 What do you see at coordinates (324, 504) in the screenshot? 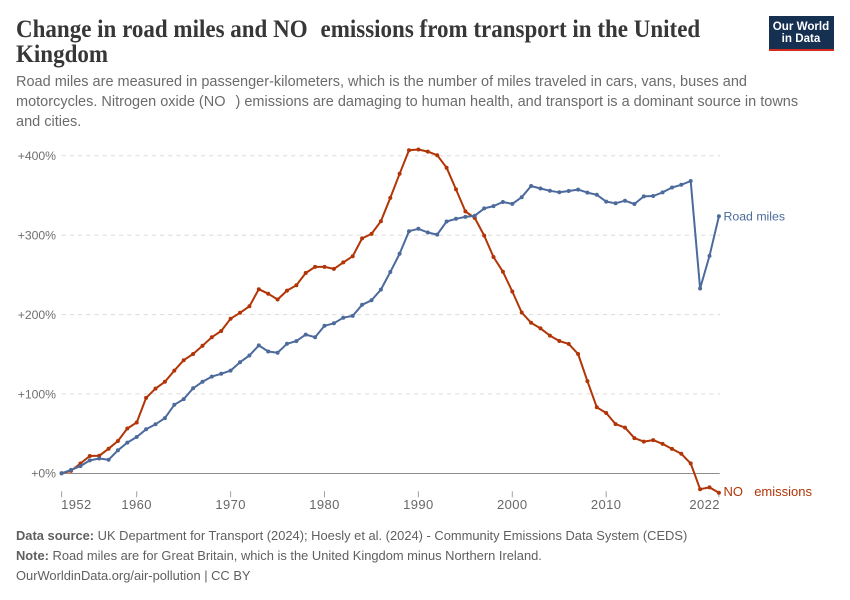
I see `svg-text: 1980` at bounding box center [324, 504].